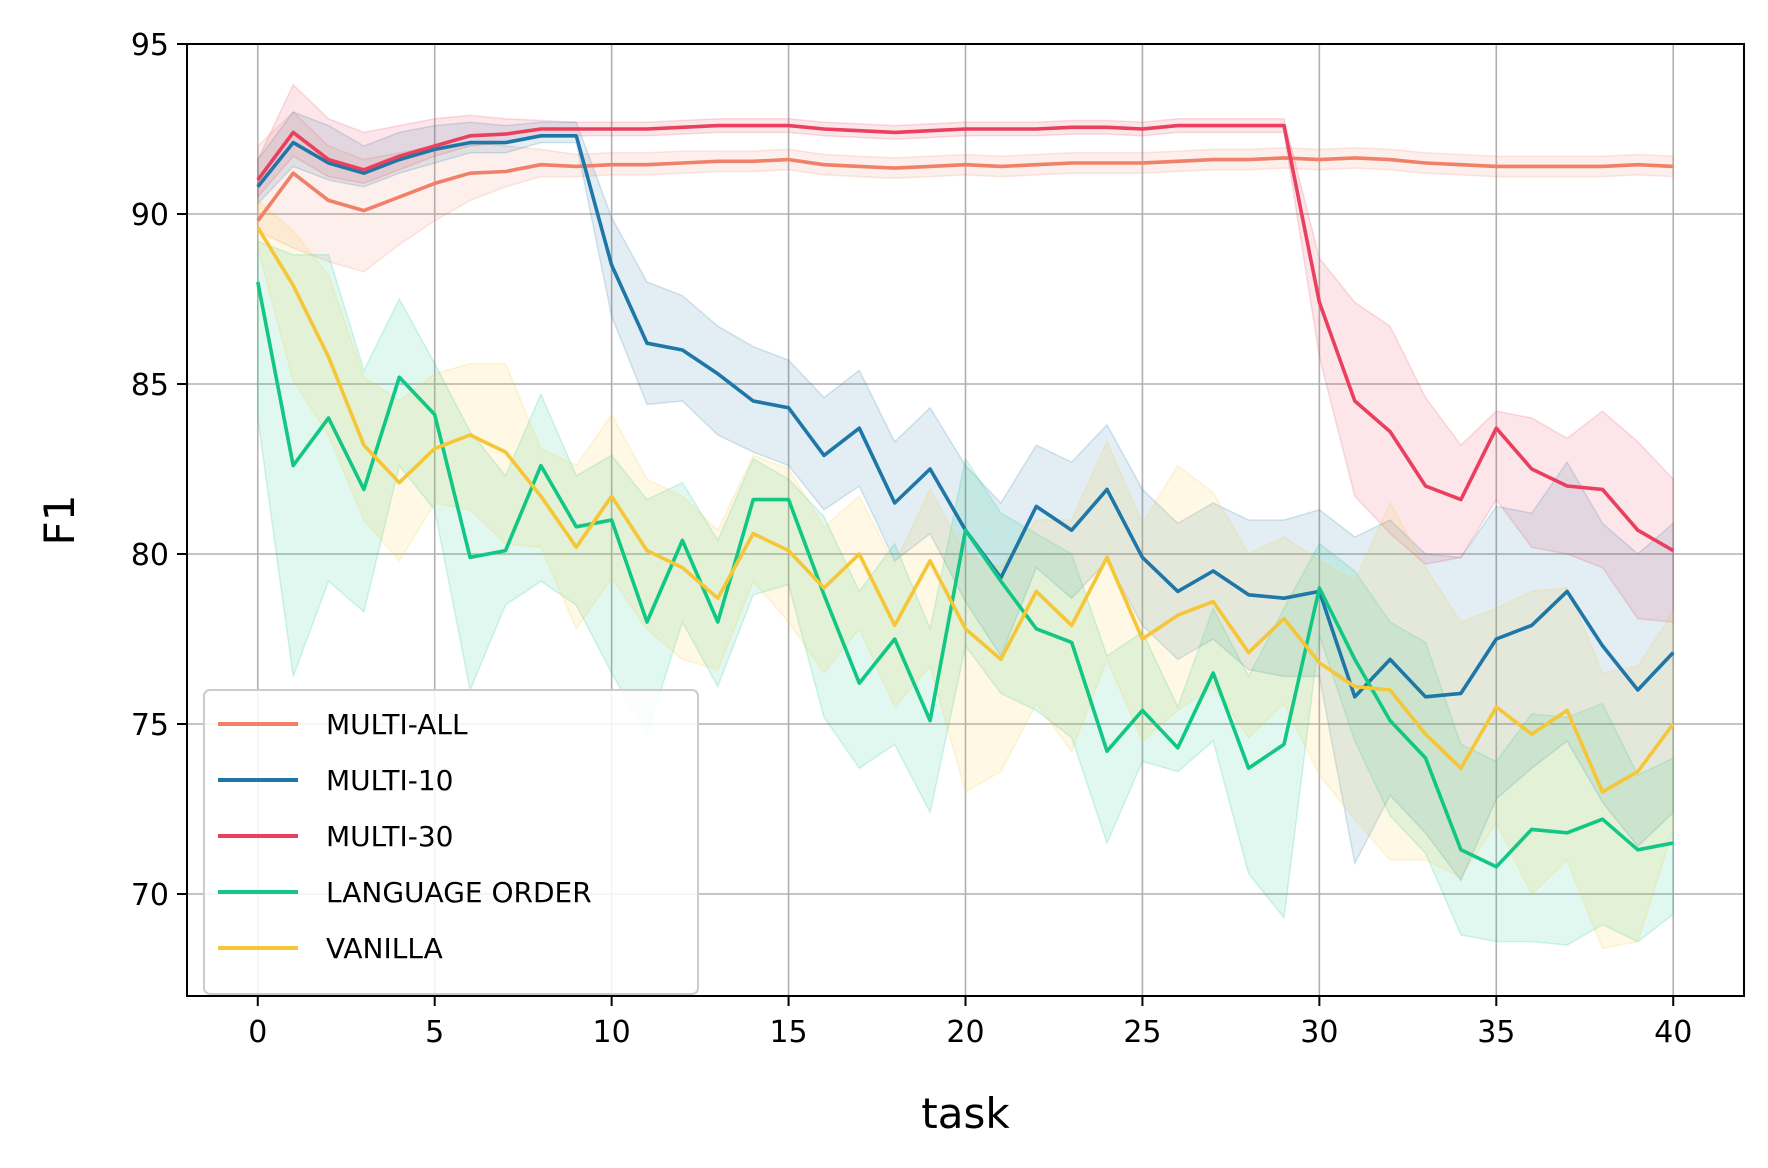 The width and height of the screenshot is (1768, 1168). What do you see at coordinates (150, 725) in the screenshot?
I see `y-tick-label: 75` at bounding box center [150, 725].